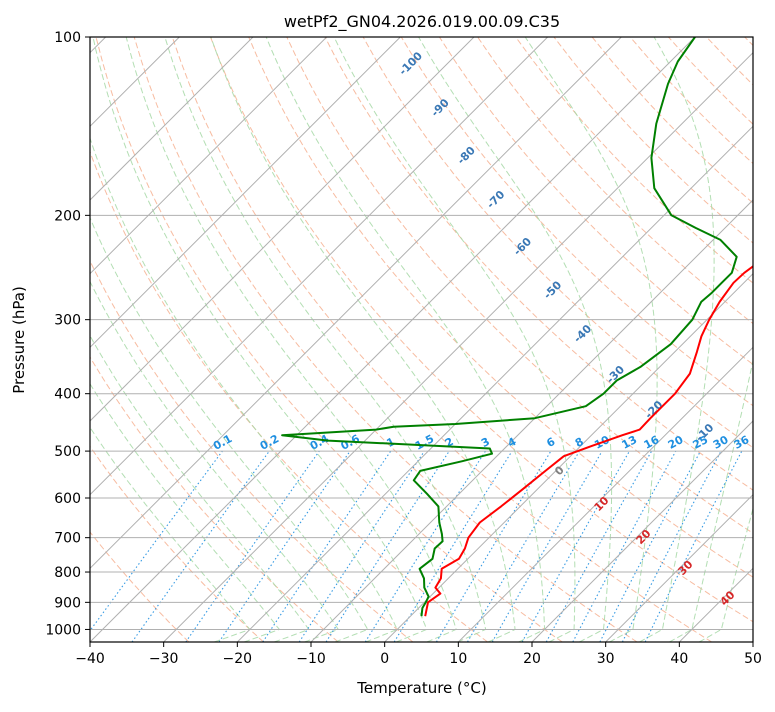  I want to click on y-axis-label: Pressure (hPa), so click(19, 340).